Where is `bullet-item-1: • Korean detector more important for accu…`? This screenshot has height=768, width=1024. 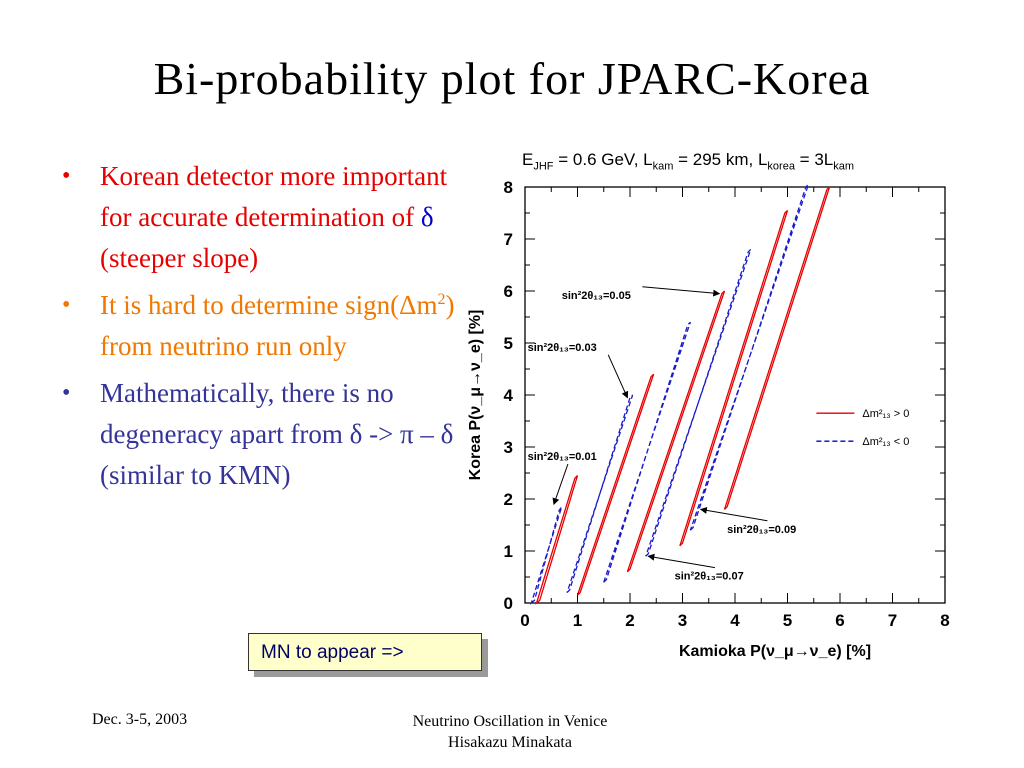 bullet-item-1: • Korean detector more important for accu… is located at coordinates (259, 217).